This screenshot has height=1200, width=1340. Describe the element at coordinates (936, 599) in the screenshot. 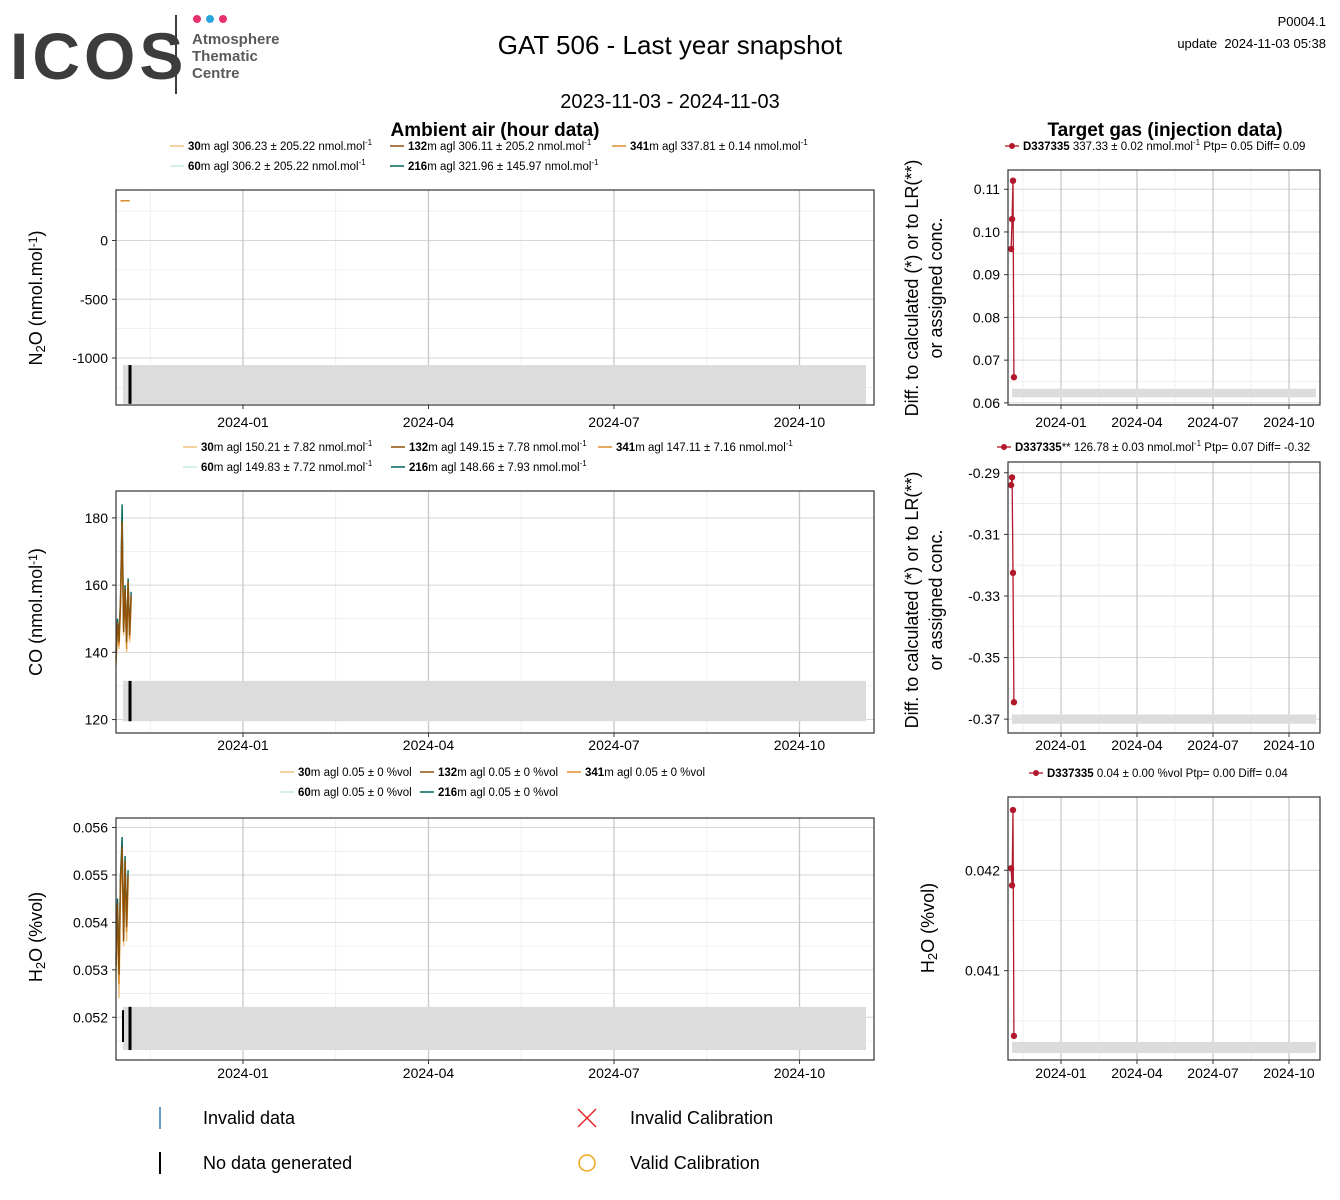

I see `y-axis-label-line2: or assigned conc.` at that location.